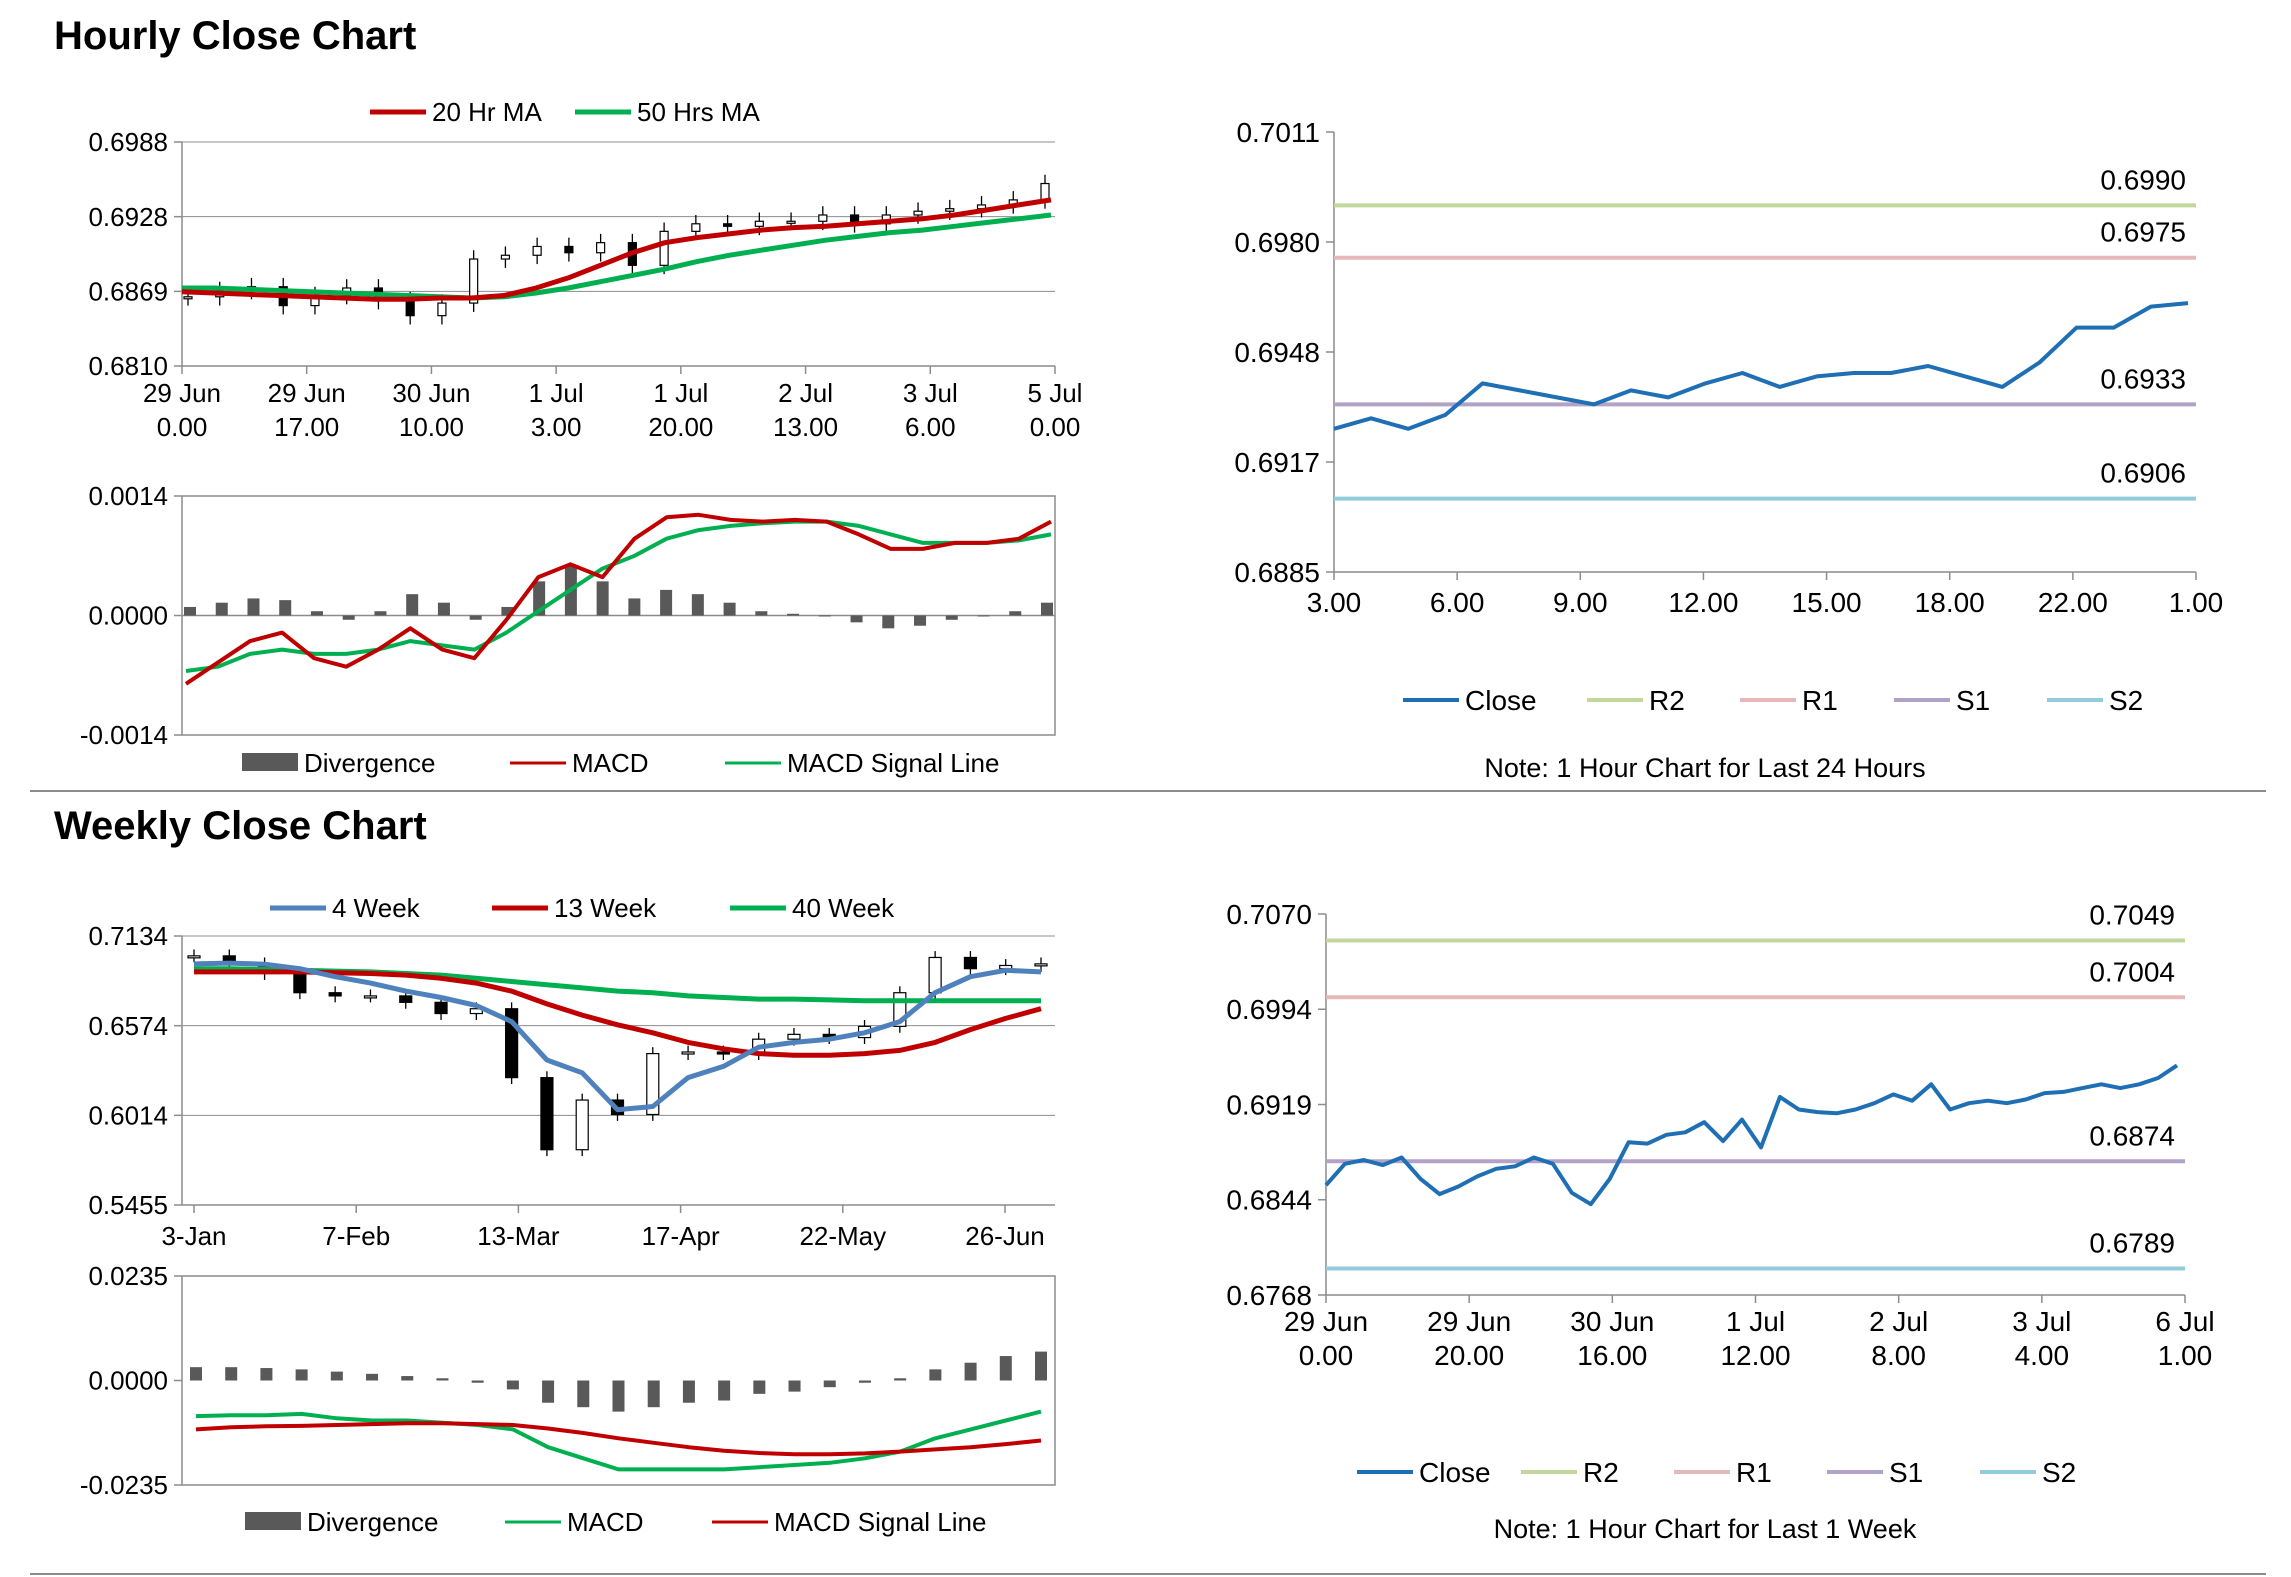 The image size is (2291, 1577). What do you see at coordinates (2132, 1135) in the screenshot?
I see `level-label-s1: 0.6874` at bounding box center [2132, 1135].